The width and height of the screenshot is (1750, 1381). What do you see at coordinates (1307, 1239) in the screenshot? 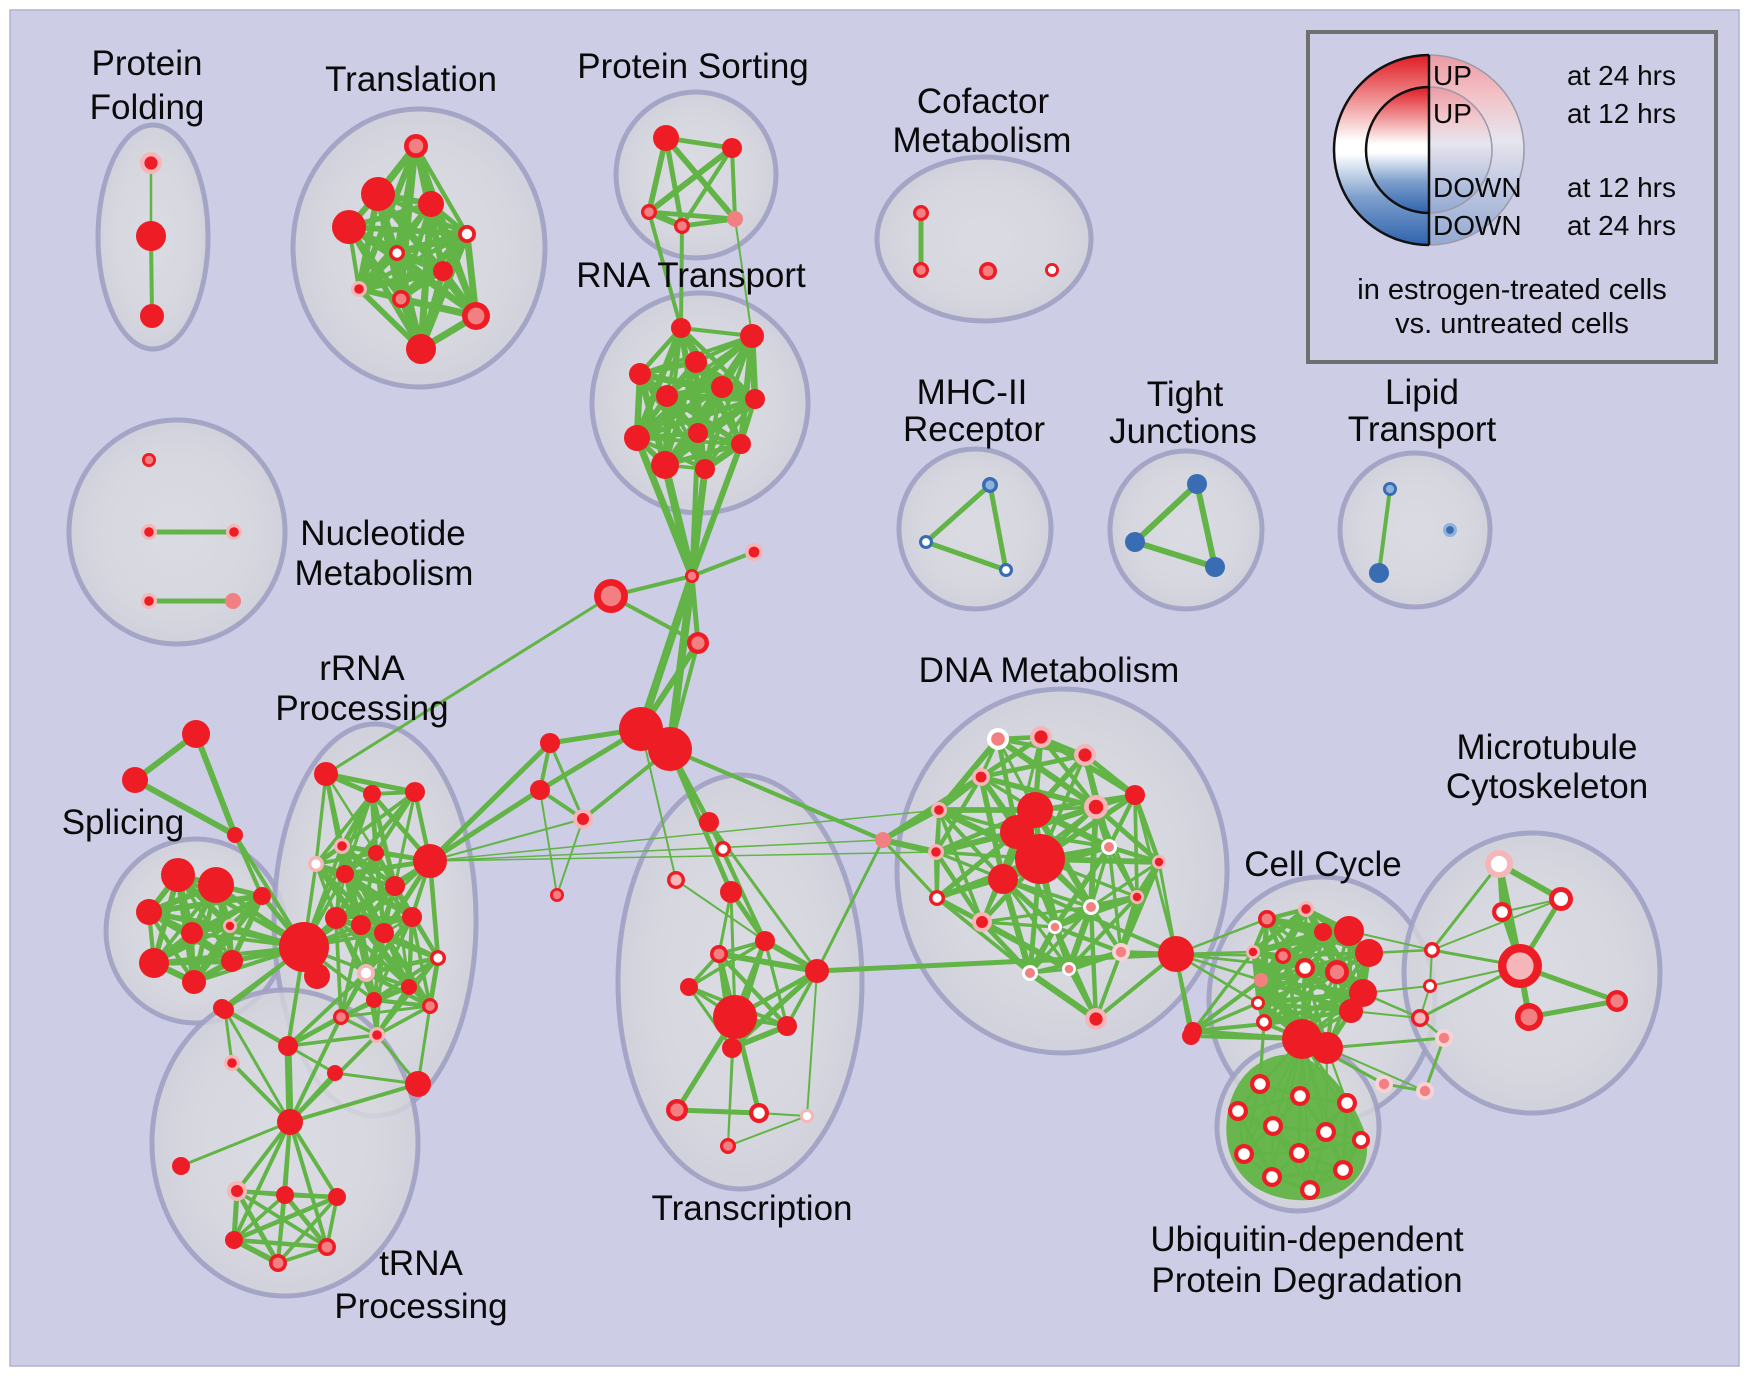
I see `svg-text: Ubiquitin-dependent` at bounding box center [1307, 1239].